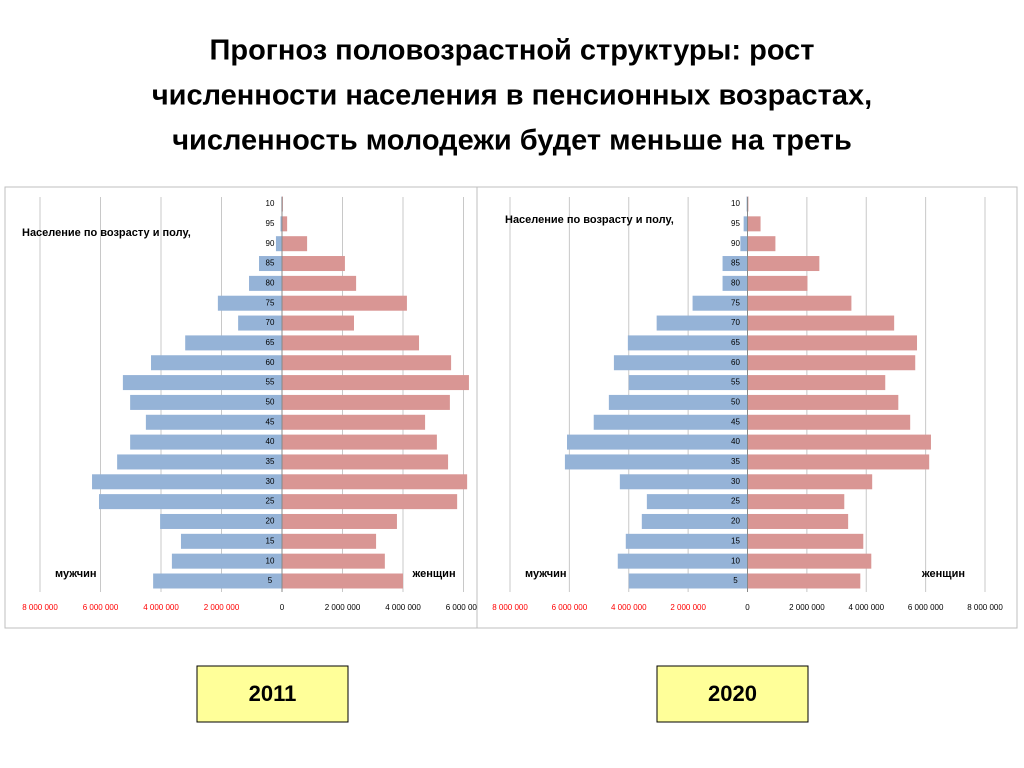  I want to click on category-label: 10, so click(735, 203).